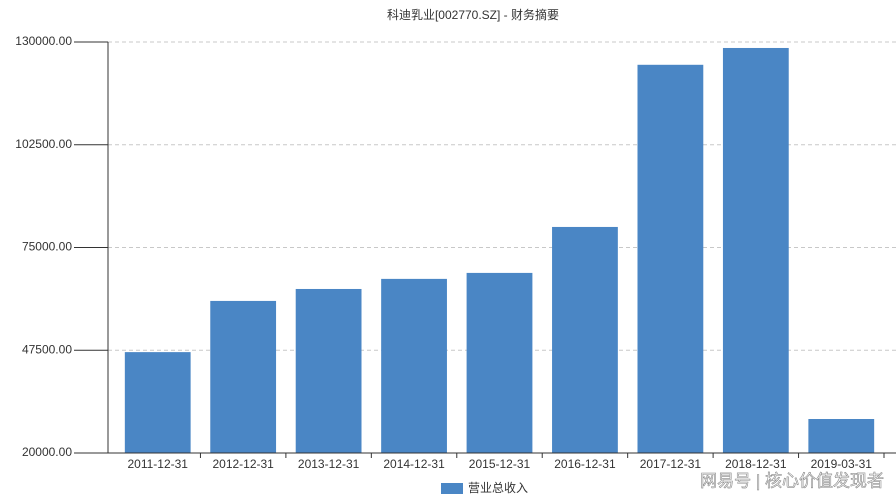 Image resolution: width=896 pixels, height=500 pixels. I want to click on x-tick-label: 2015-12-31, so click(500, 464).